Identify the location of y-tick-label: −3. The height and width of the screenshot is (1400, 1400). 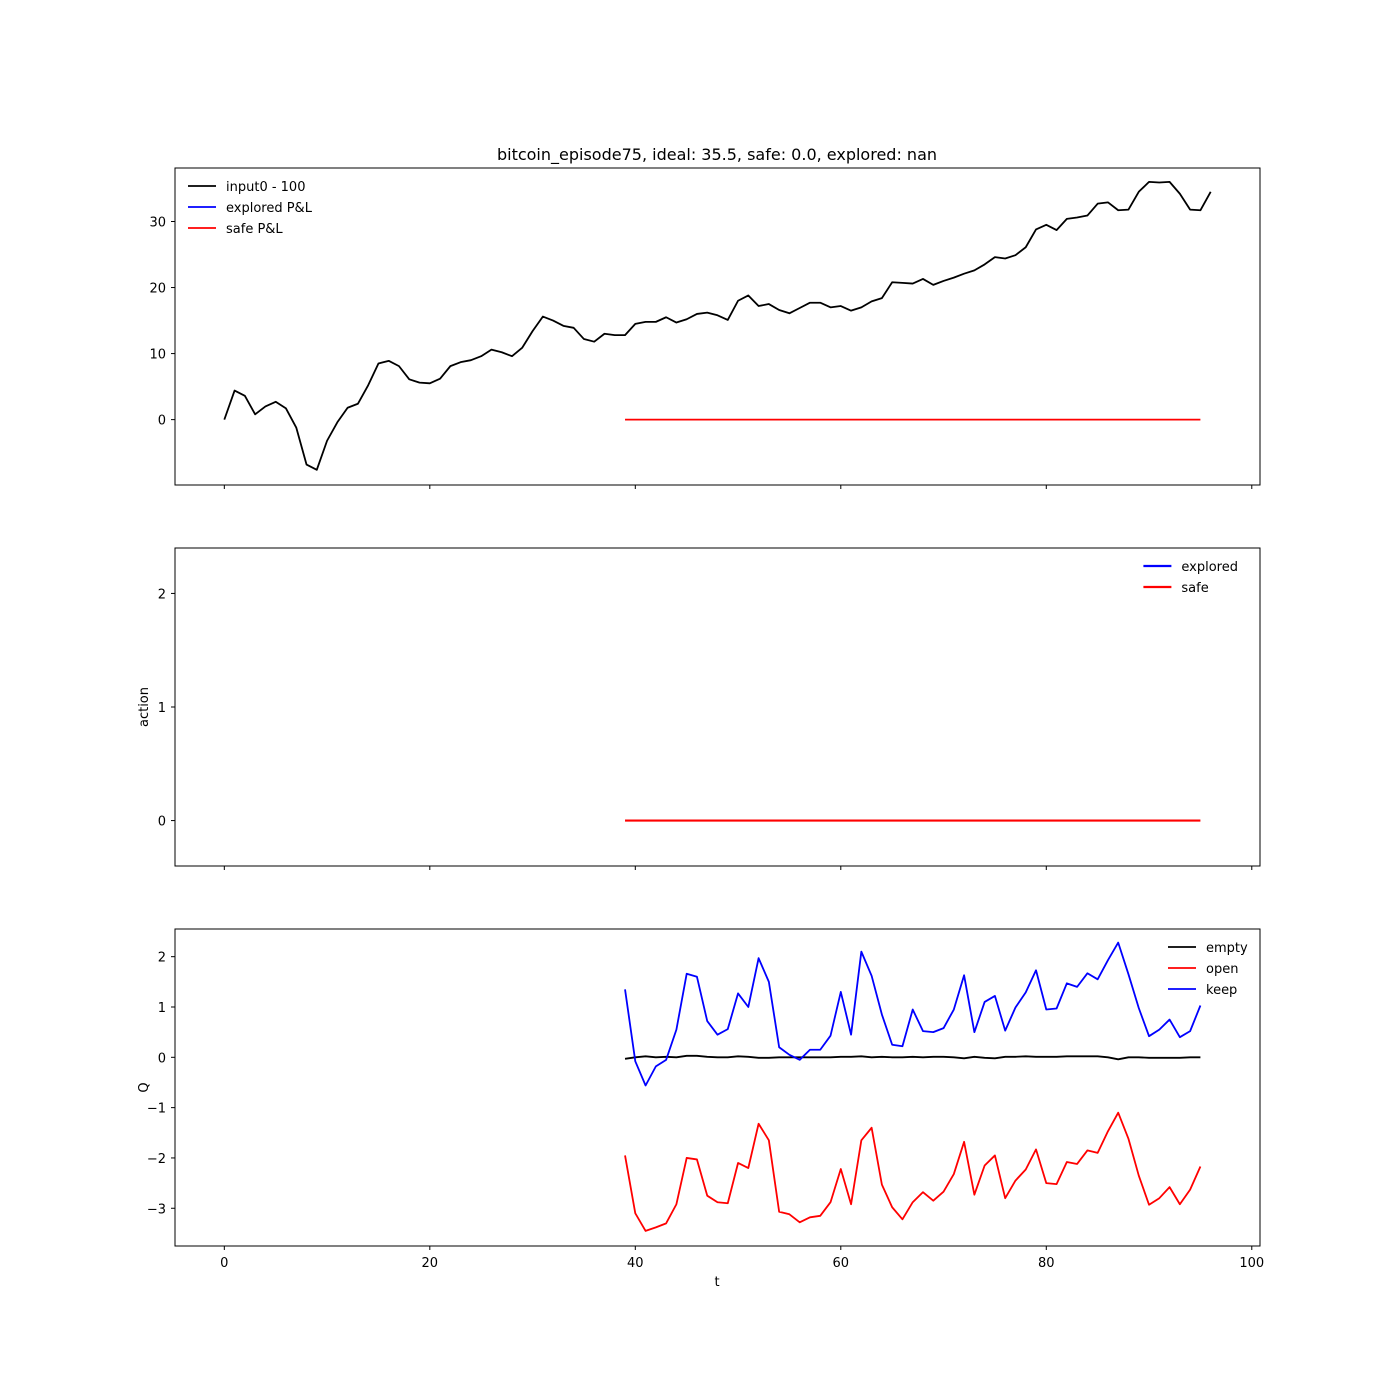
(156, 1209).